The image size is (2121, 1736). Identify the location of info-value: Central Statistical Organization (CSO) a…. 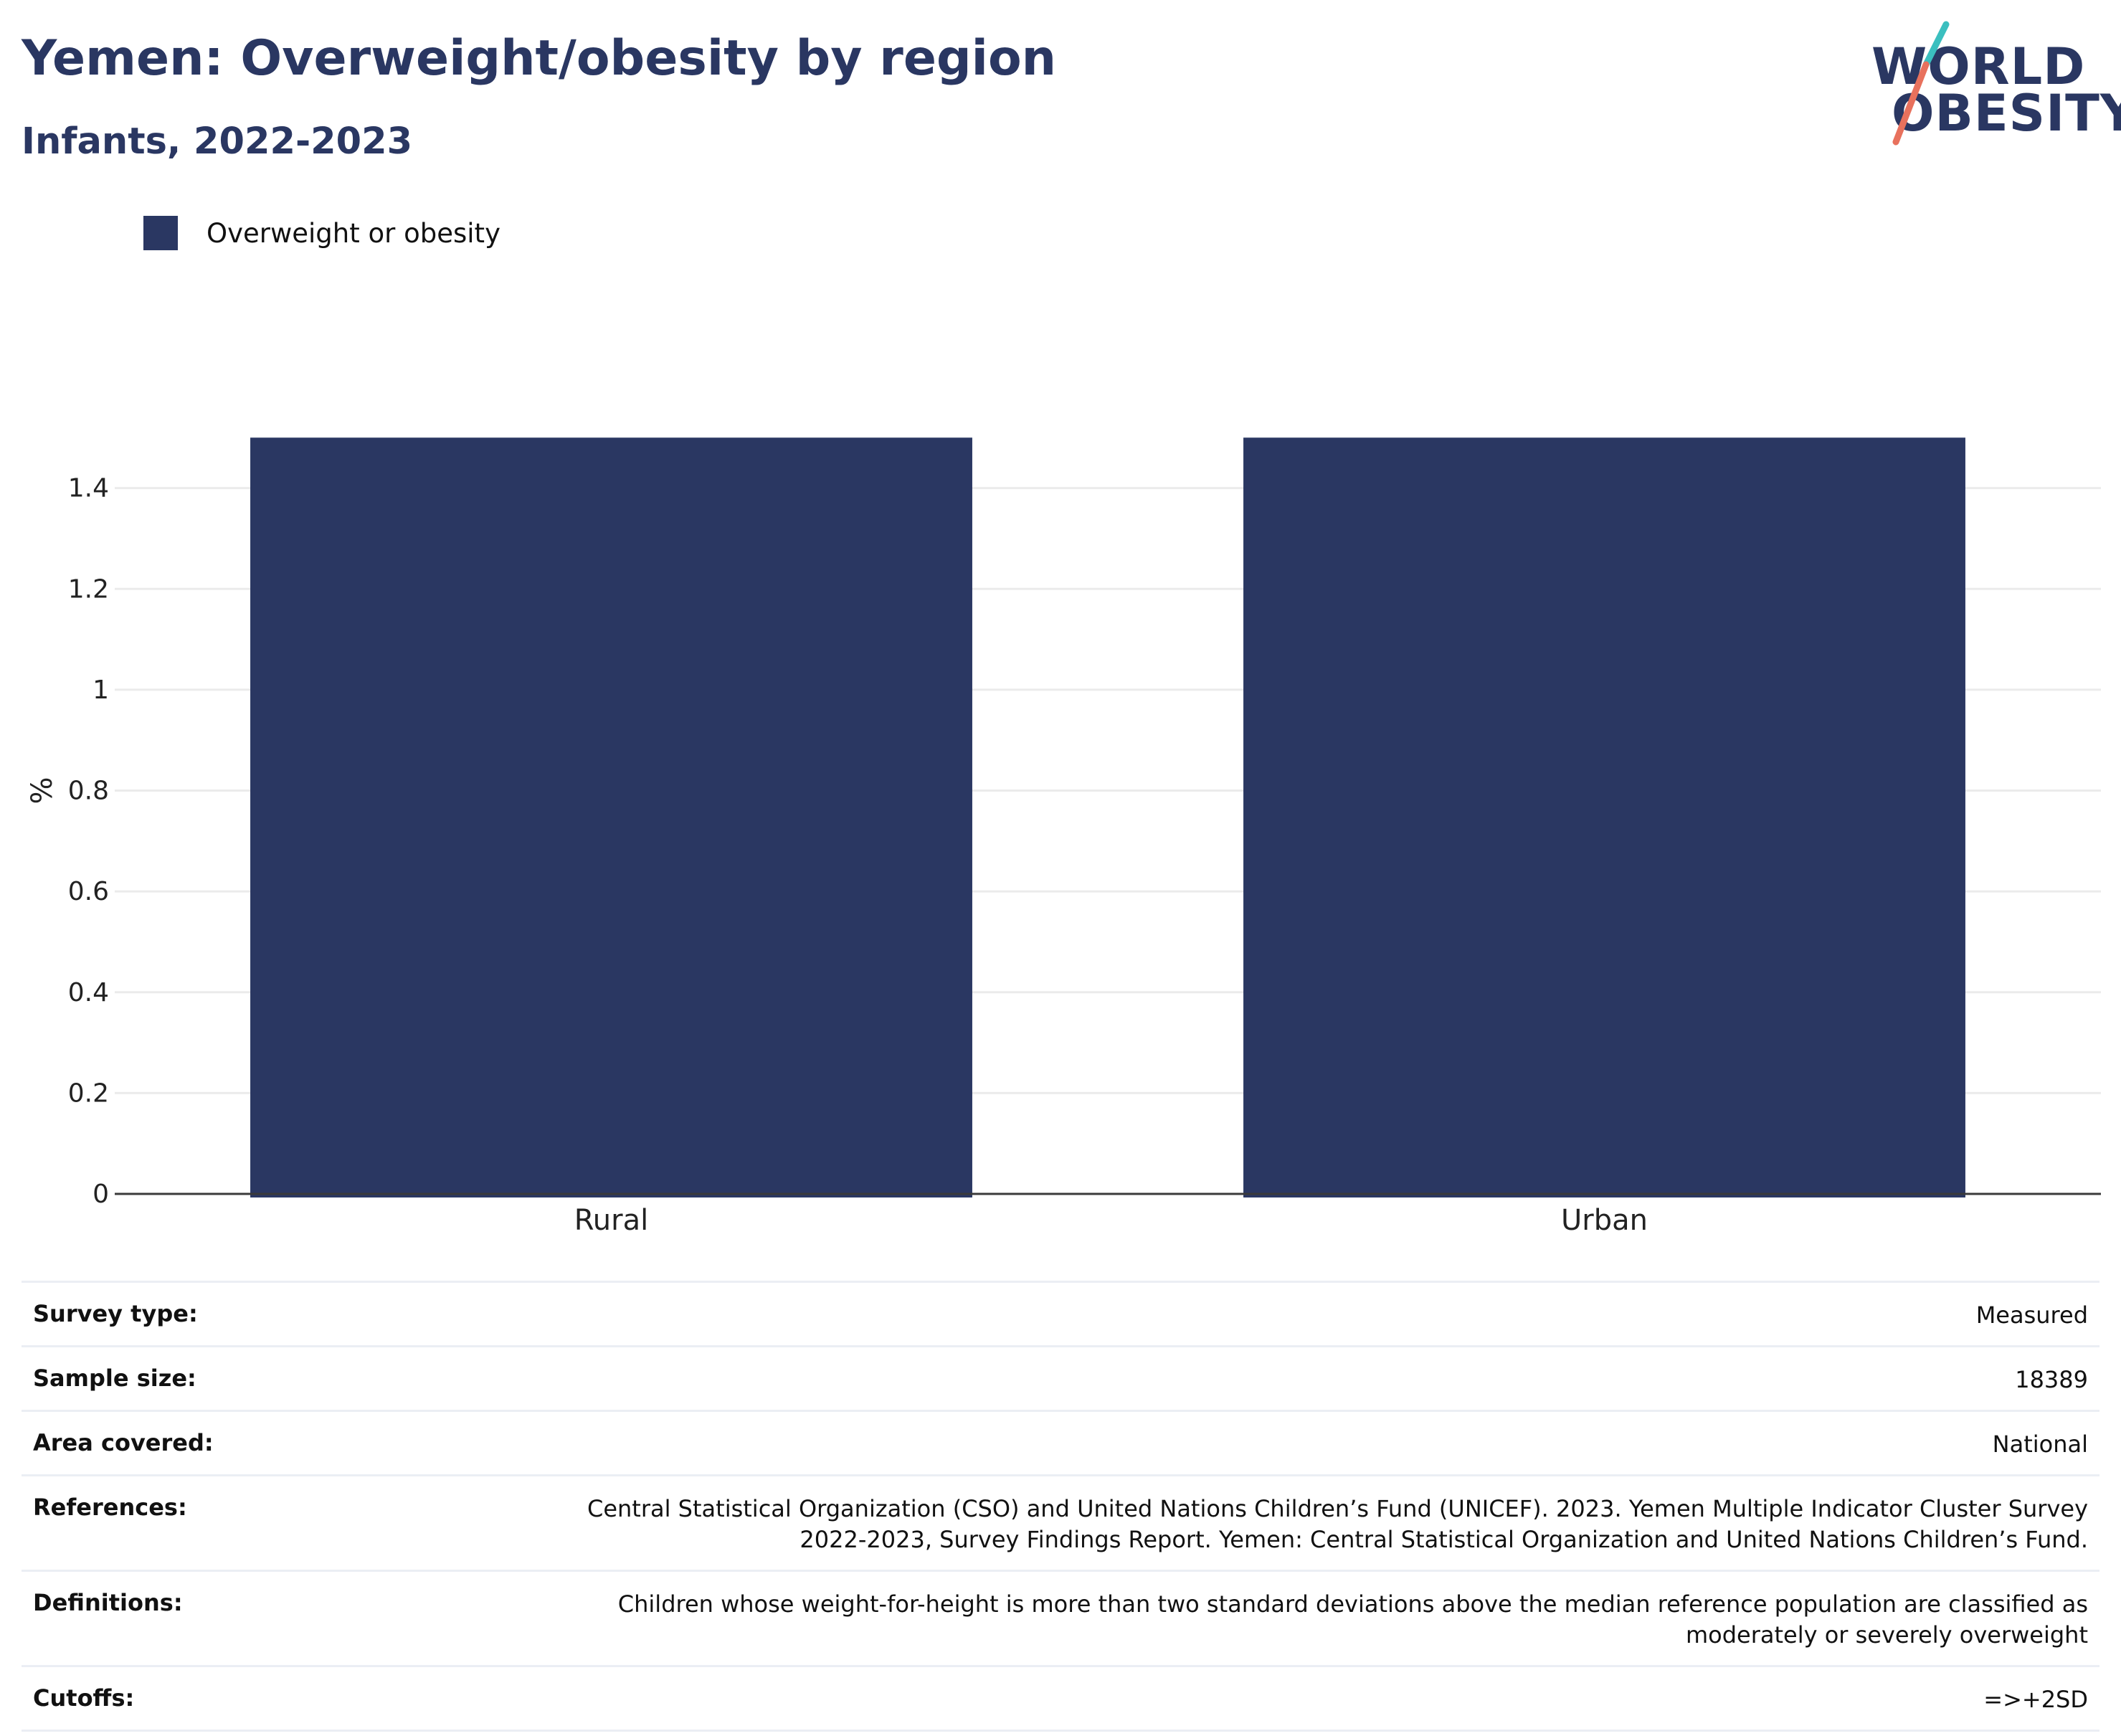
(1337, 1524).